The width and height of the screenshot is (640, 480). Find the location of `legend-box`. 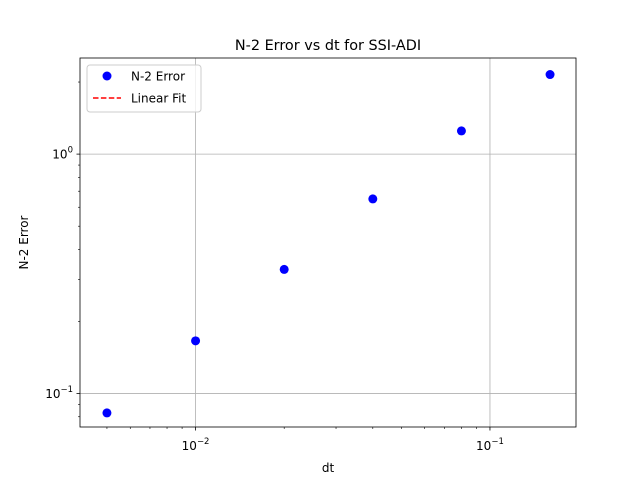

legend-box is located at coordinates (144, 88).